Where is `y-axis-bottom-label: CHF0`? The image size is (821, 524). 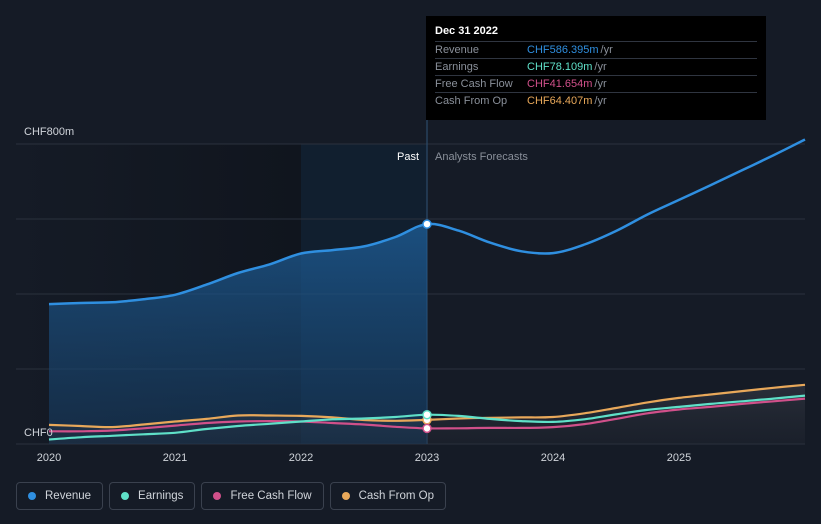
y-axis-bottom-label: CHF0 is located at coordinates (38, 433).